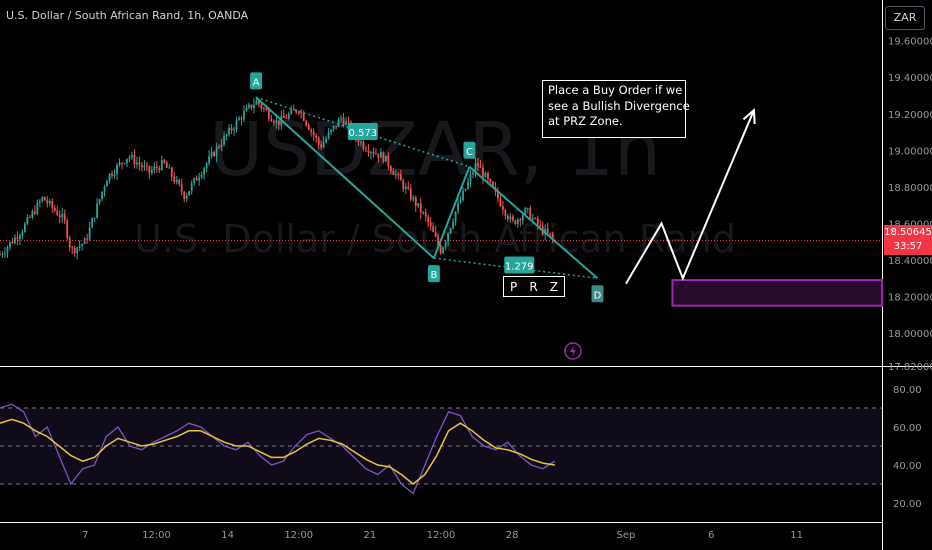 The image size is (932, 550). What do you see at coordinates (910, 298) in the screenshot?
I see `price-tick-label: 18.20000` at bounding box center [910, 298].